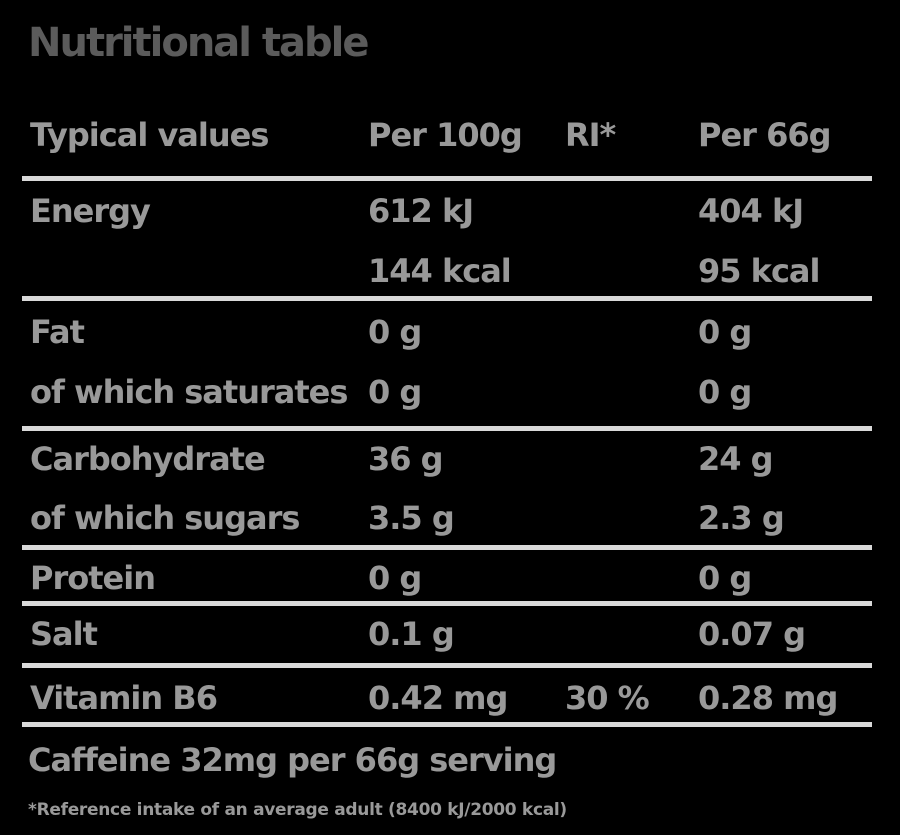  Describe the element at coordinates (765, 135) in the screenshot. I see `header-per-66g: Per 66g` at that location.